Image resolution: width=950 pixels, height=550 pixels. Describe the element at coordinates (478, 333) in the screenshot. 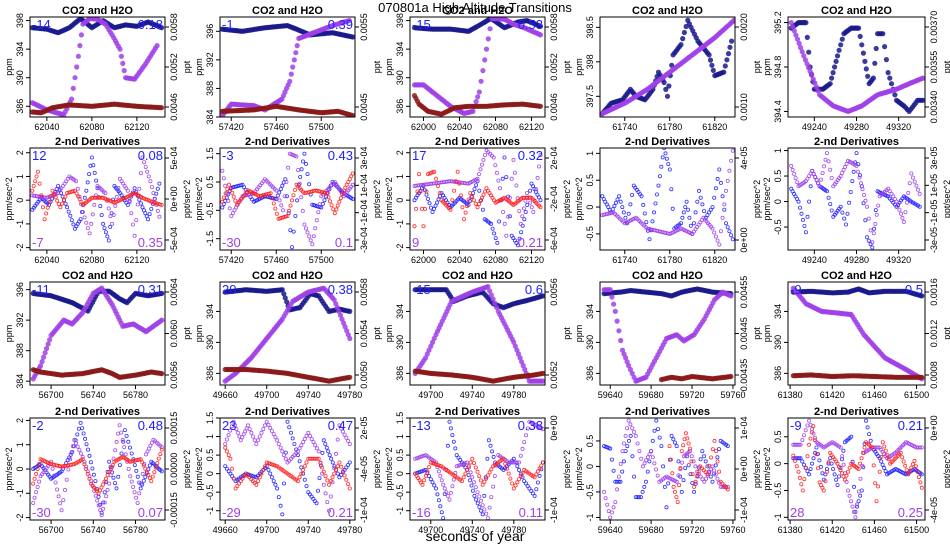

I see `series-h2o` at that location.